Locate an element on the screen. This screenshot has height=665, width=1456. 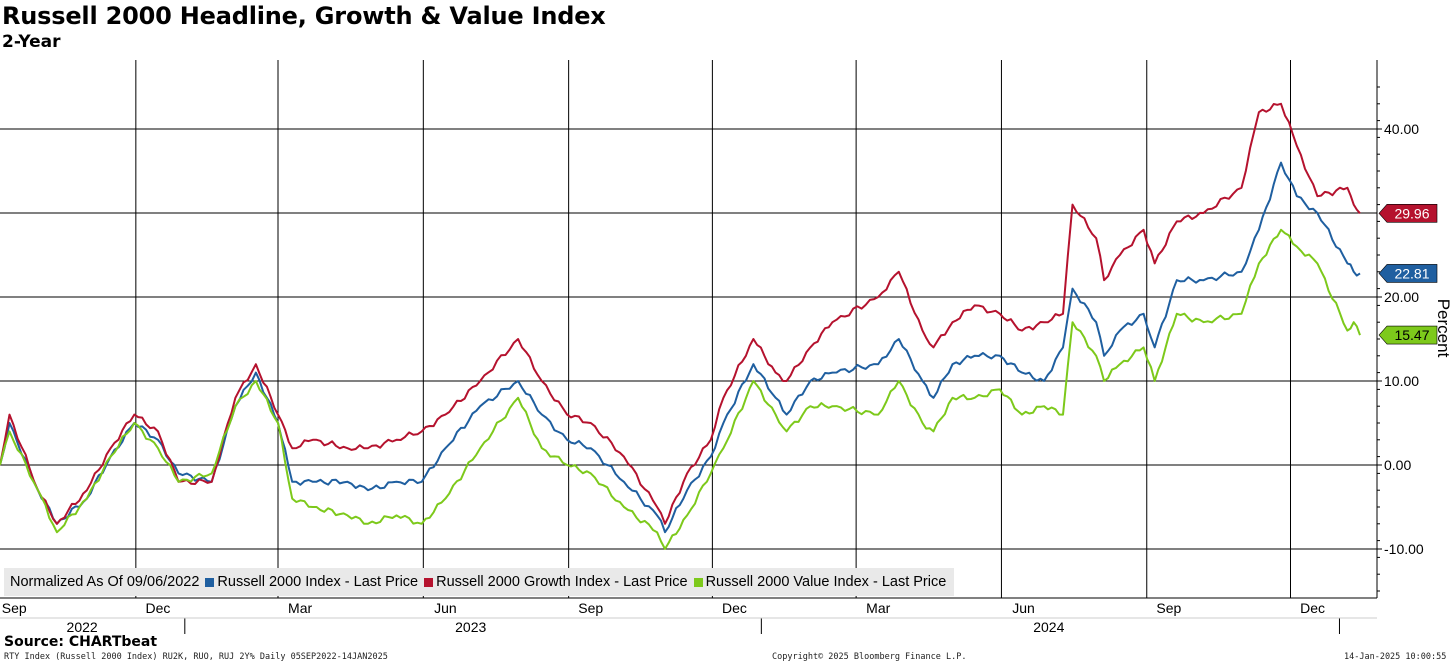
legend-item-headline: Russell 2000 Index - Last Price is located at coordinates (308, 582).